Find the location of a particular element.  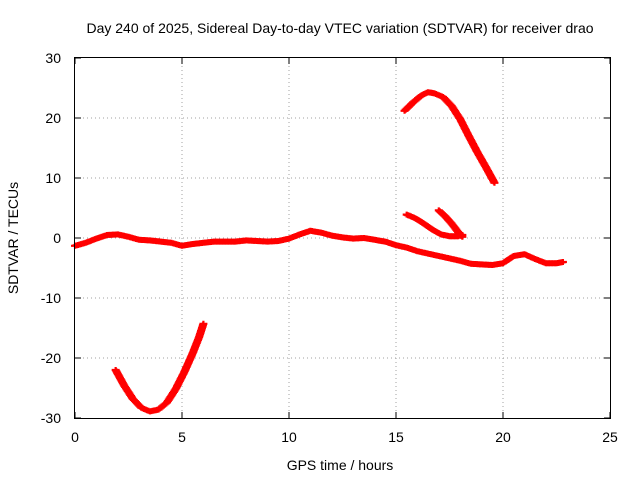

x-tick-label: 25 is located at coordinates (610, 437).